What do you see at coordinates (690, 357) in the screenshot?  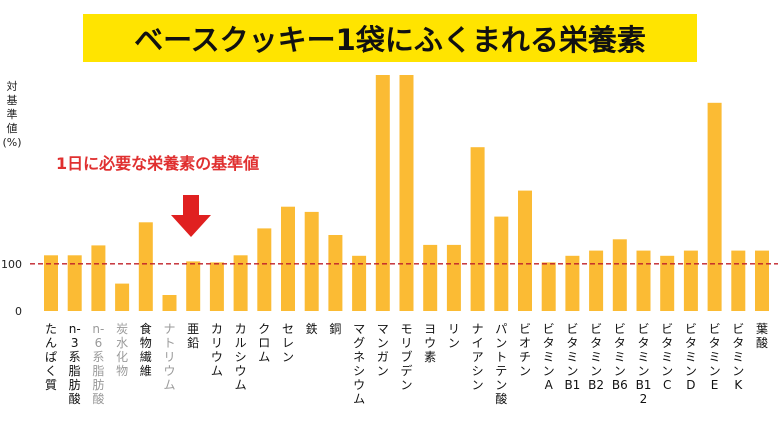 I see `category-label-27: ビタミンD` at bounding box center [690, 357].